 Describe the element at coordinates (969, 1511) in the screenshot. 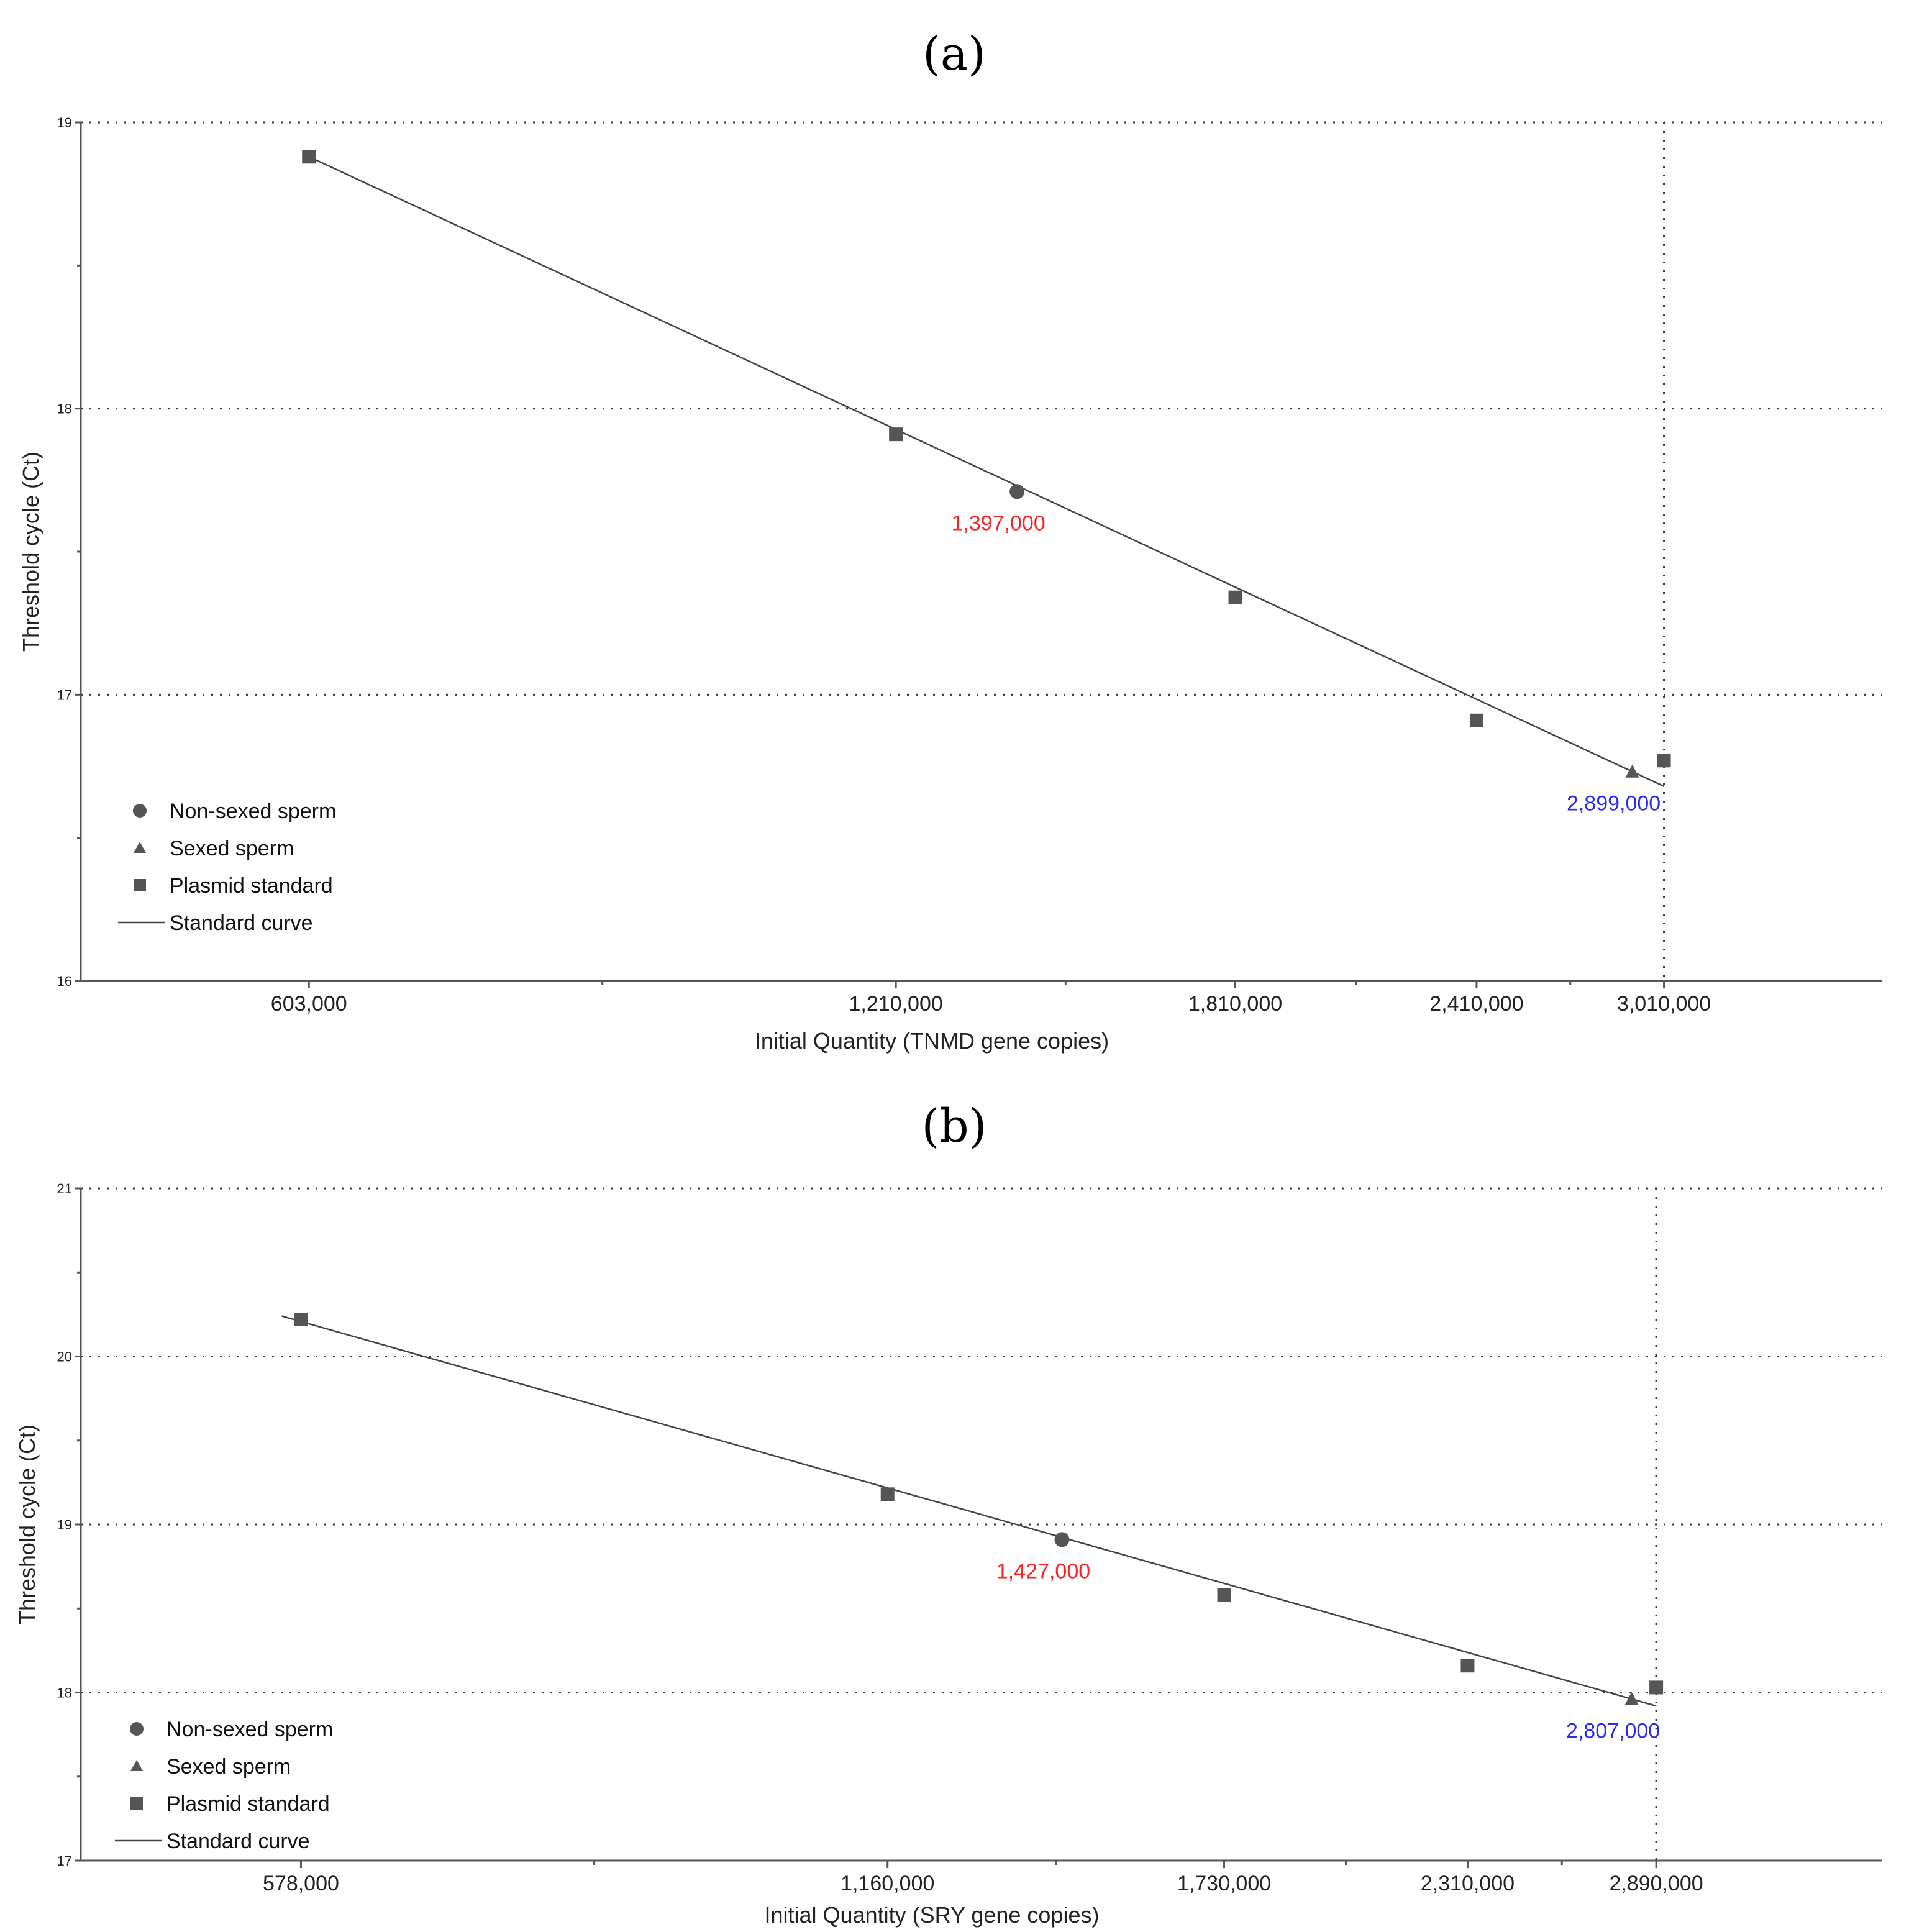

I see `standard-curve-line` at that location.